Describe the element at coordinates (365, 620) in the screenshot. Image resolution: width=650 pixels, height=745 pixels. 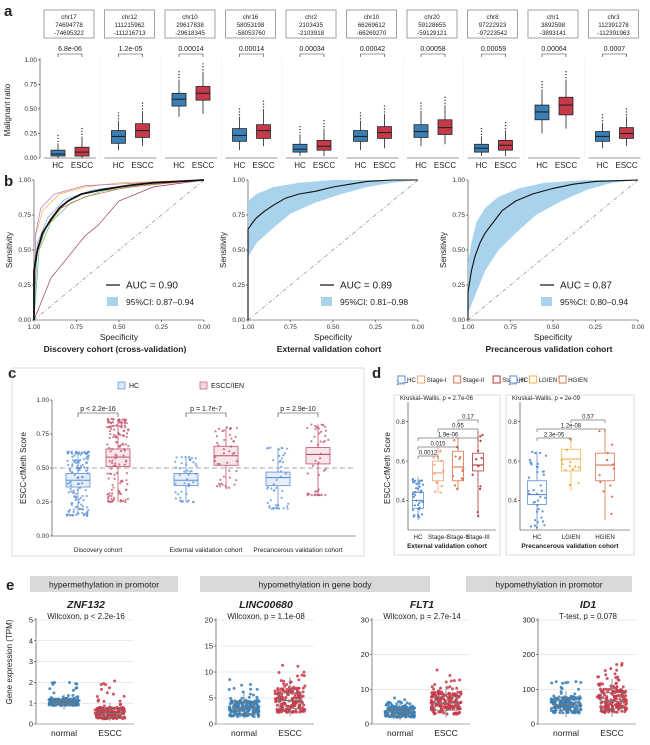
I see `e-y-tick-label: 30` at that location.